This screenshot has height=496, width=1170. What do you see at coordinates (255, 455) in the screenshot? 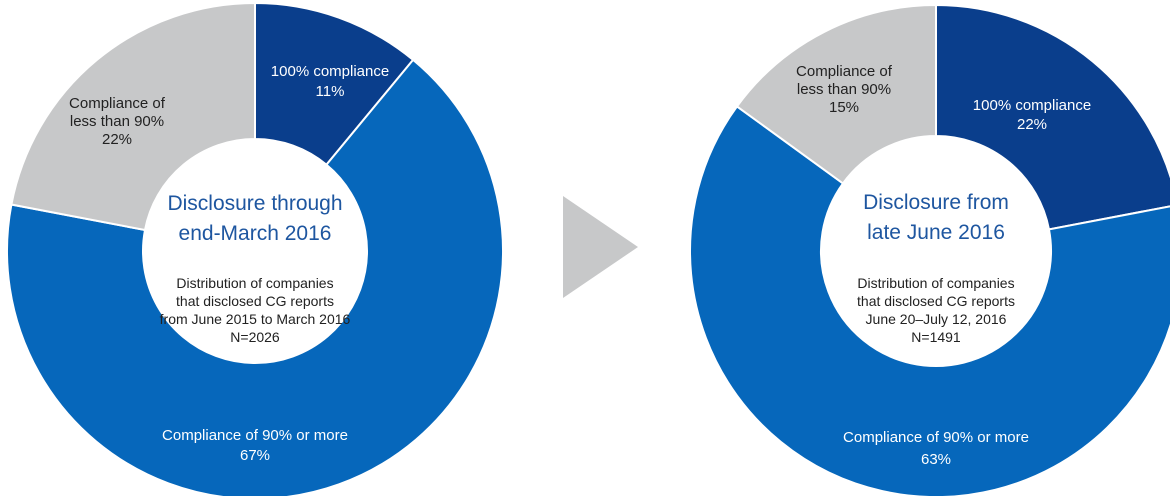
I see `slice-value-label: 67%` at bounding box center [255, 455].